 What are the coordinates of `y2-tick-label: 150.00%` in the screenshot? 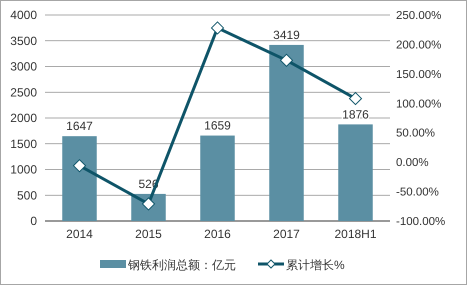 It's located at (419, 74).